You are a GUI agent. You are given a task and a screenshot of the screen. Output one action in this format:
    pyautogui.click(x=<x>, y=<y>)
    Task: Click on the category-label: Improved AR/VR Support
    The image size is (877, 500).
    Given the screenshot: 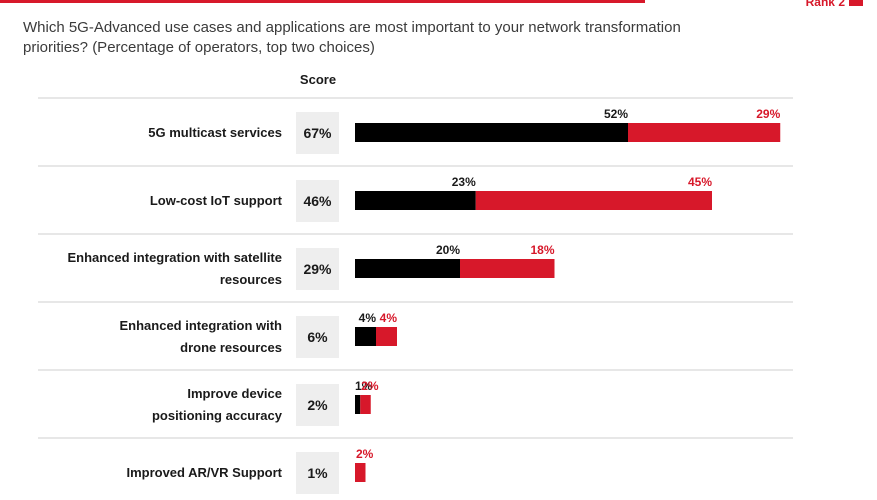 What is the action you would take?
    pyautogui.click(x=204, y=472)
    